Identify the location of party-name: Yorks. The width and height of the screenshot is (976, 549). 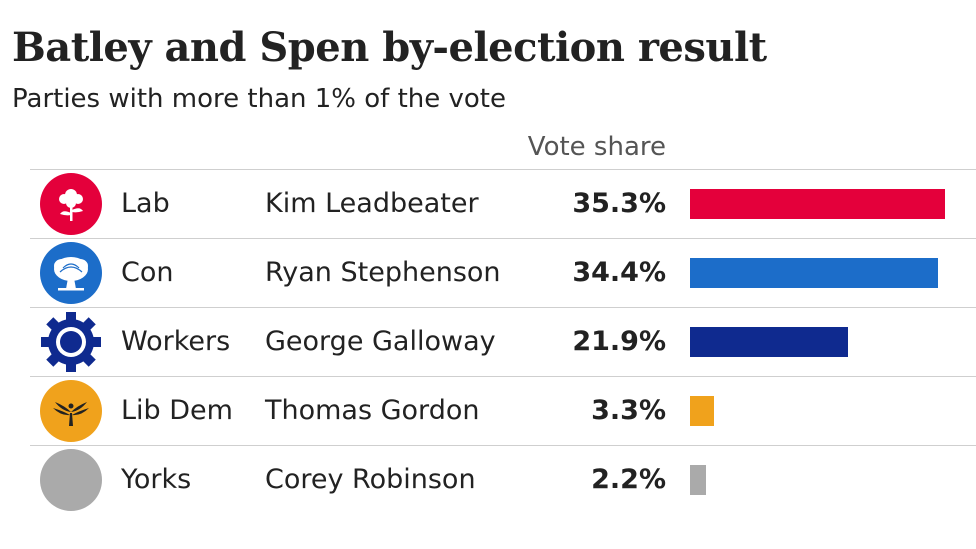
(156, 479).